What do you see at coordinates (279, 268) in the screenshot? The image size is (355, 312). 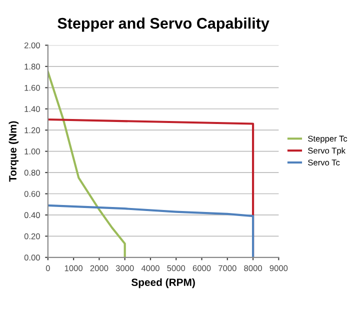 I see `x-tick-label: 9000` at bounding box center [279, 268].